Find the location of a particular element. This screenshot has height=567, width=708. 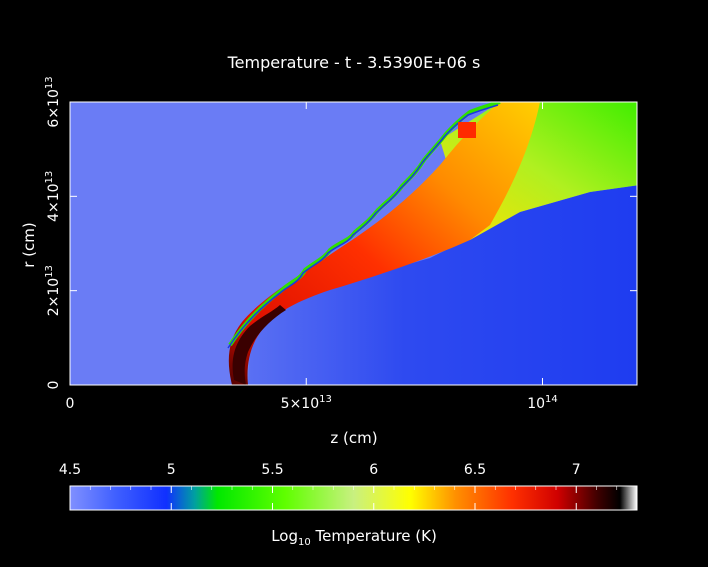

colorbar-tick-label: 6 is located at coordinates (373, 470).